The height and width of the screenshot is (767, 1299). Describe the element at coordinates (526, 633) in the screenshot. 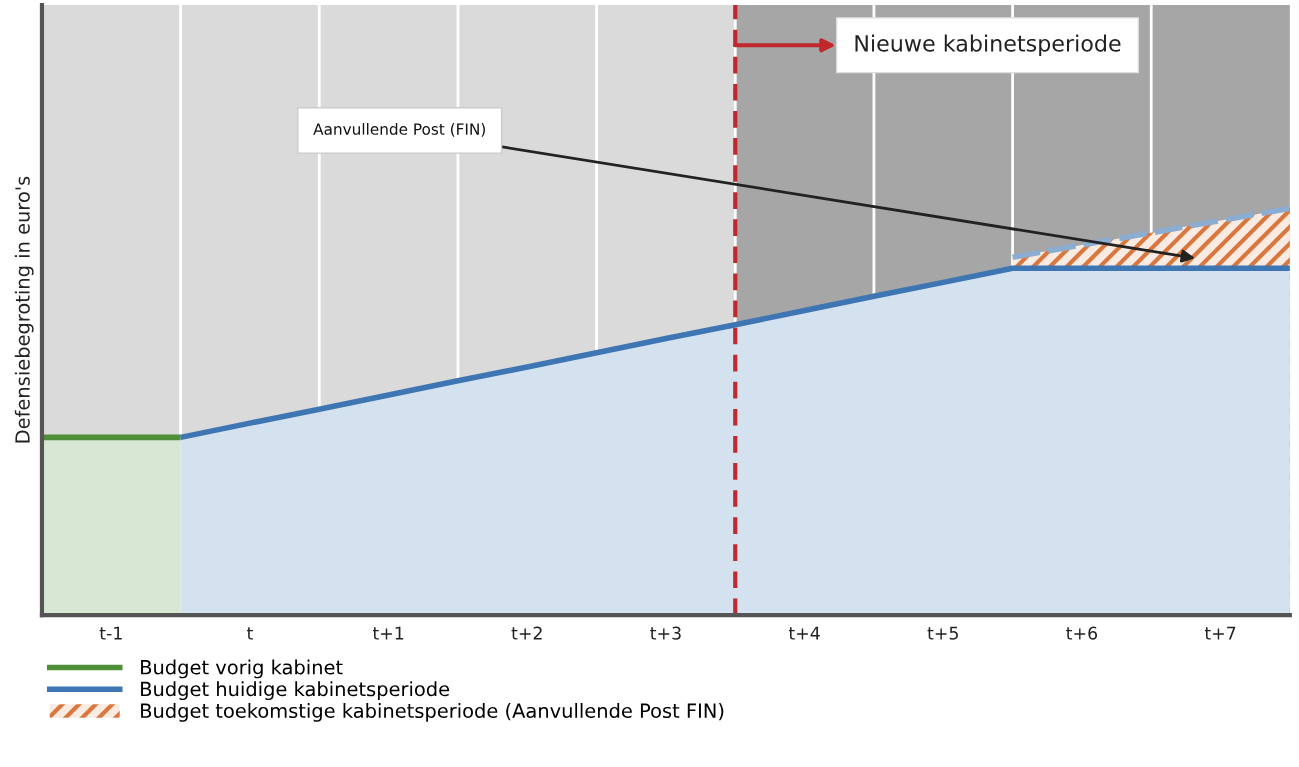

I see `x-tick-label: t+2` at that location.